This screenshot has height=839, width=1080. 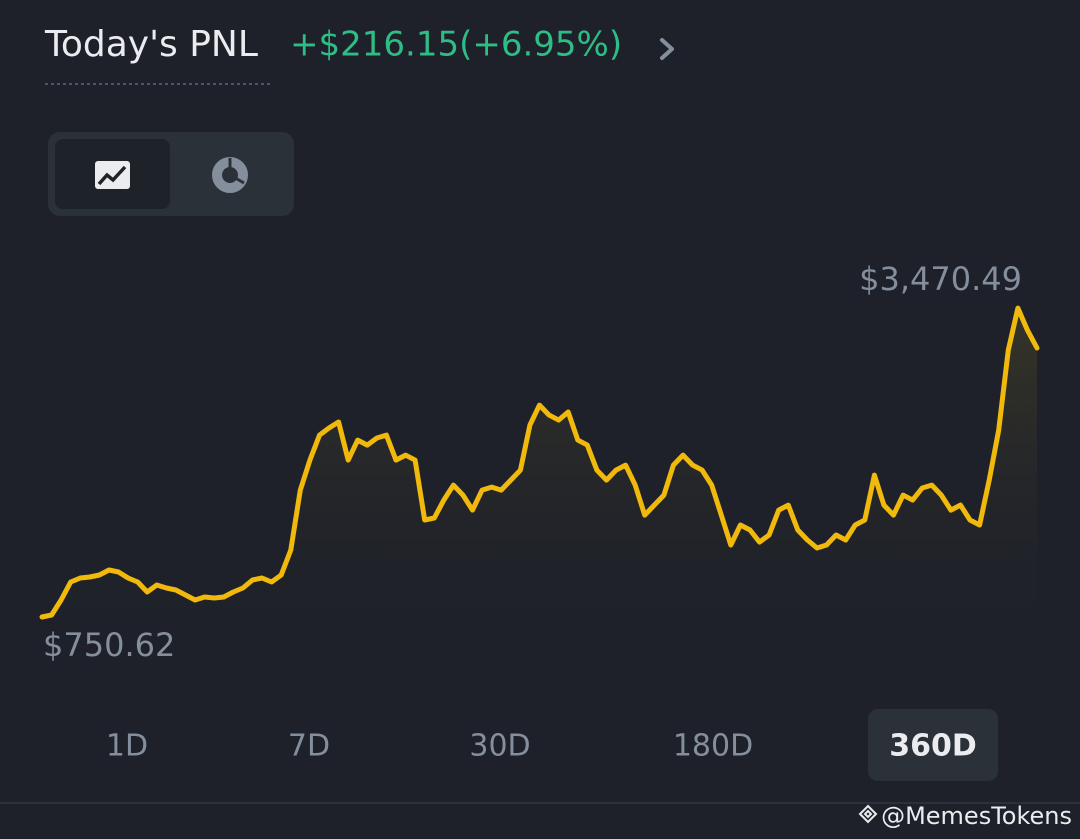 I want to click on pnl-value: +$216.15(+6.95%), so click(x=456, y=45).